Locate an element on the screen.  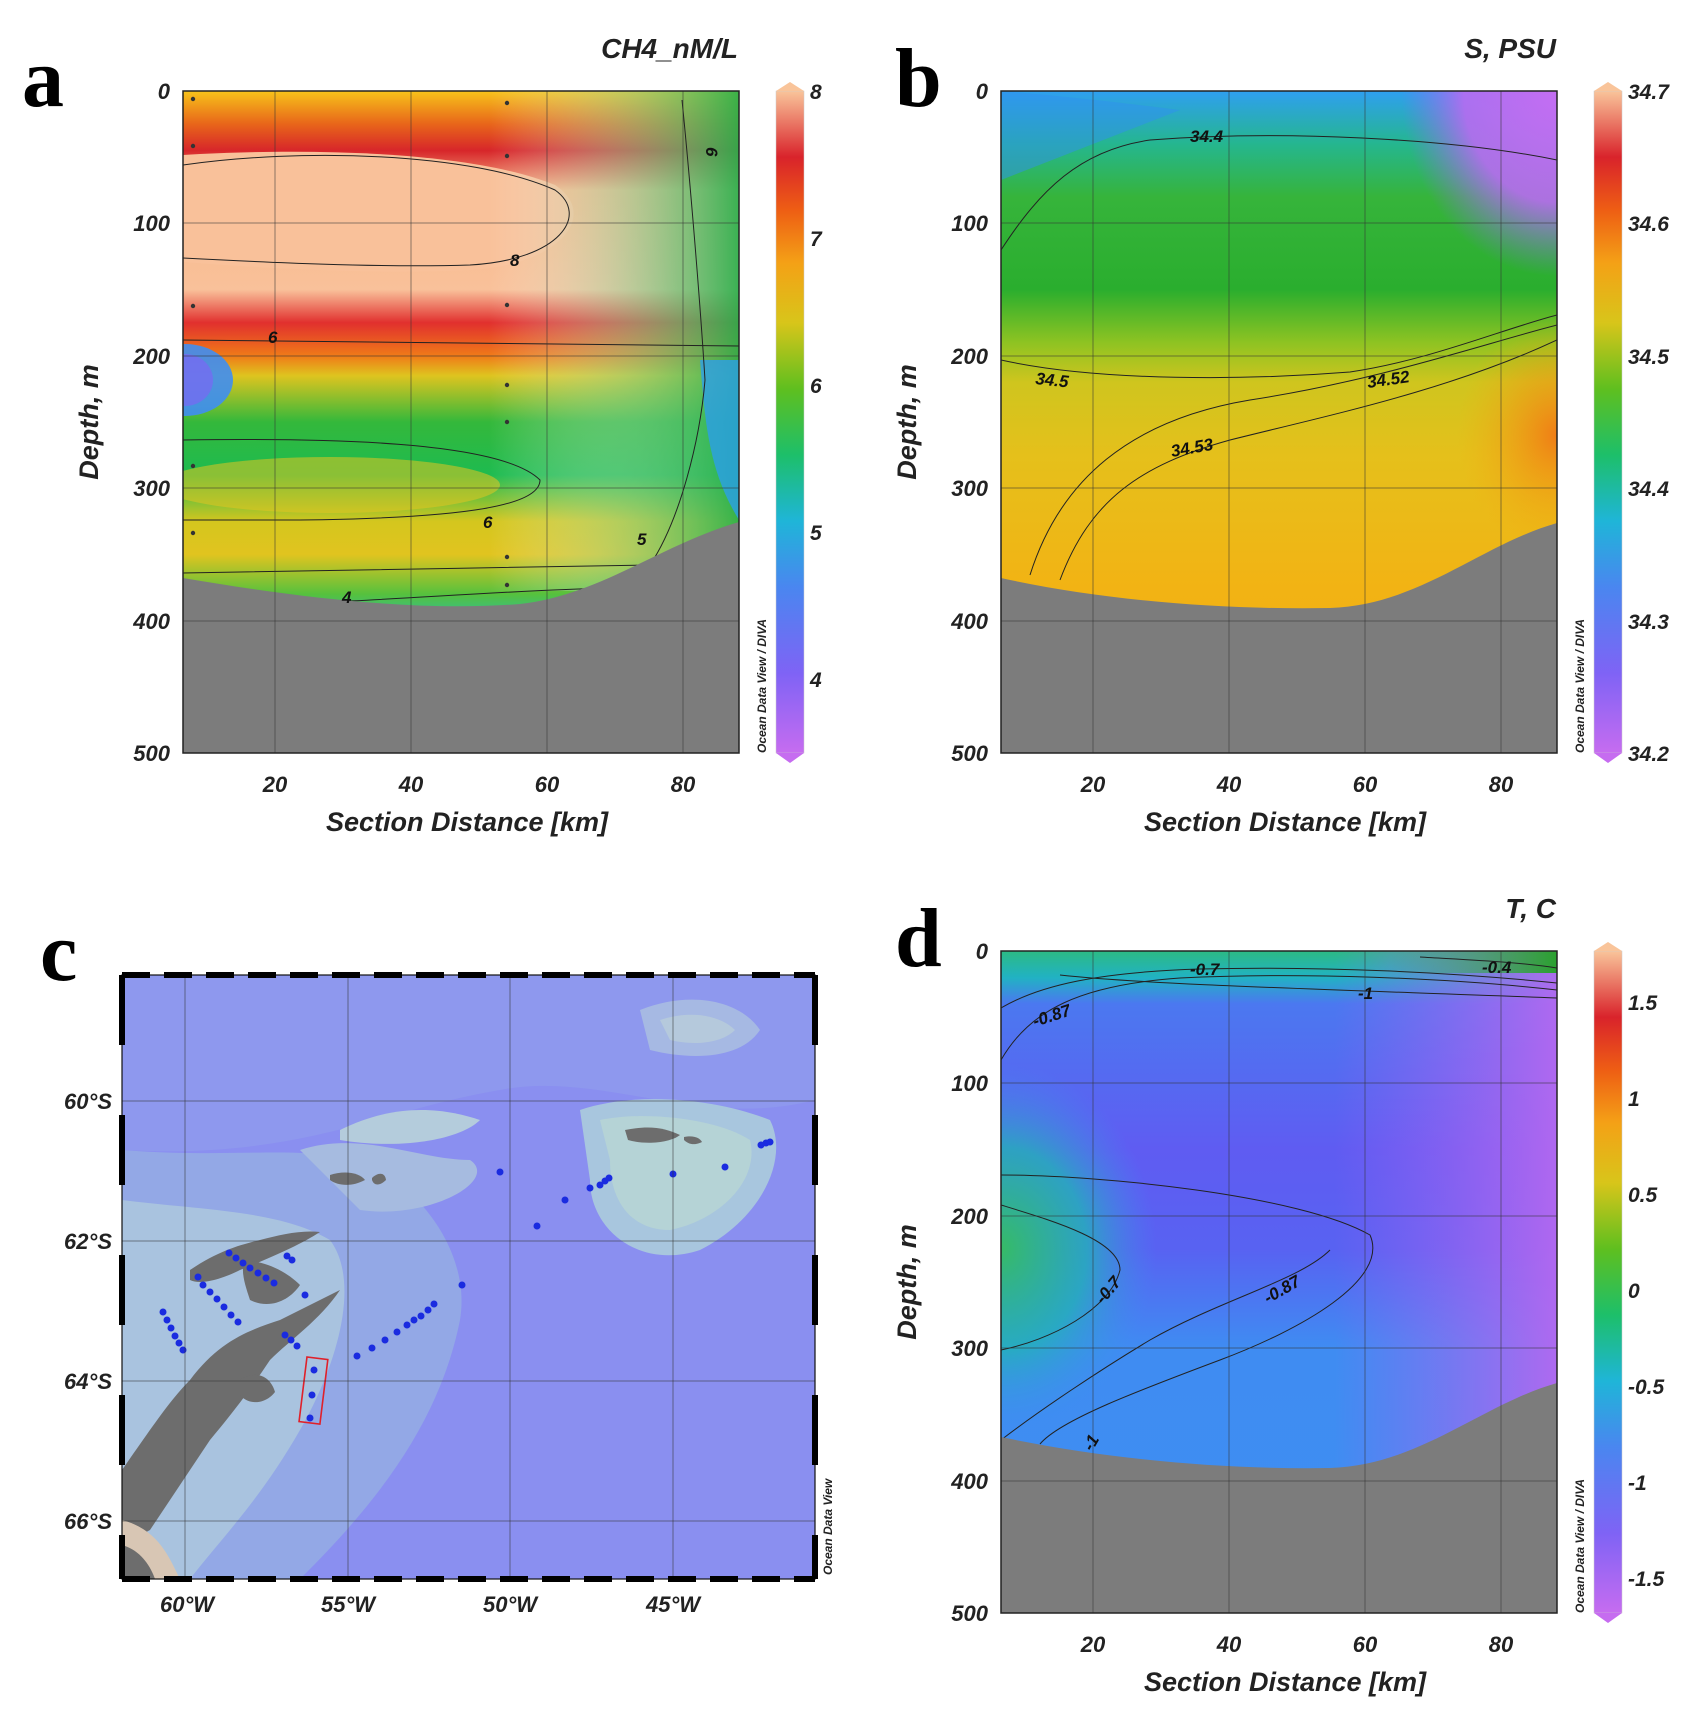
map-lat-labels: 60°S 62°S 64°S 66°S is located at coordinates (88, 1311).